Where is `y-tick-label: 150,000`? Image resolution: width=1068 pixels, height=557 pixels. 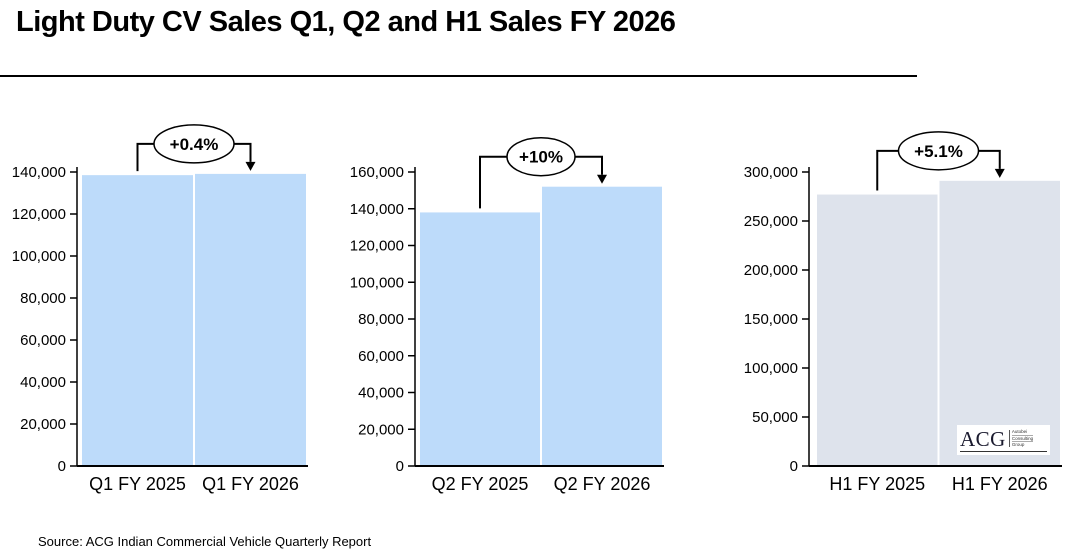
y-tick-label: 150,000 is located at coordinates (771, 319).